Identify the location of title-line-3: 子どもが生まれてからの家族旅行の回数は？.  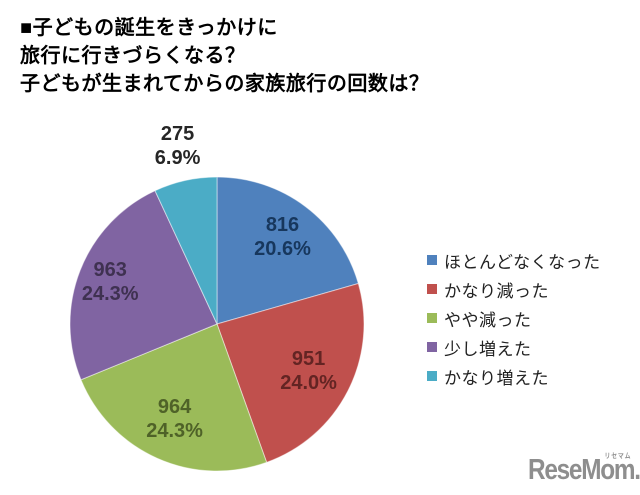
(225, 84).